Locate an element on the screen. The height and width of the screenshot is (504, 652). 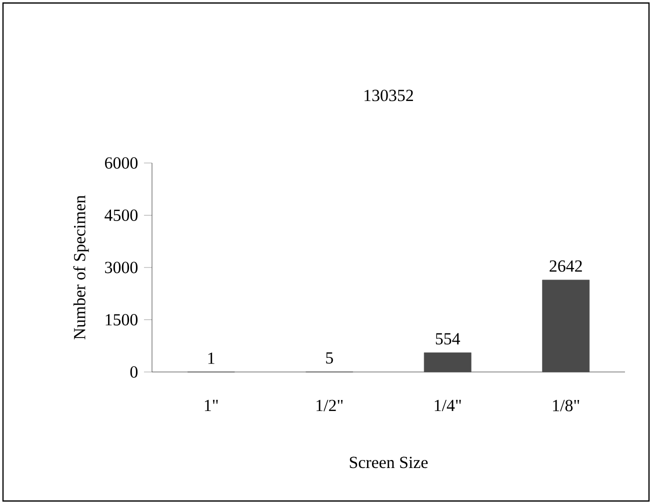
y-tick-label: 4500 is located at coordinates (121, 215).